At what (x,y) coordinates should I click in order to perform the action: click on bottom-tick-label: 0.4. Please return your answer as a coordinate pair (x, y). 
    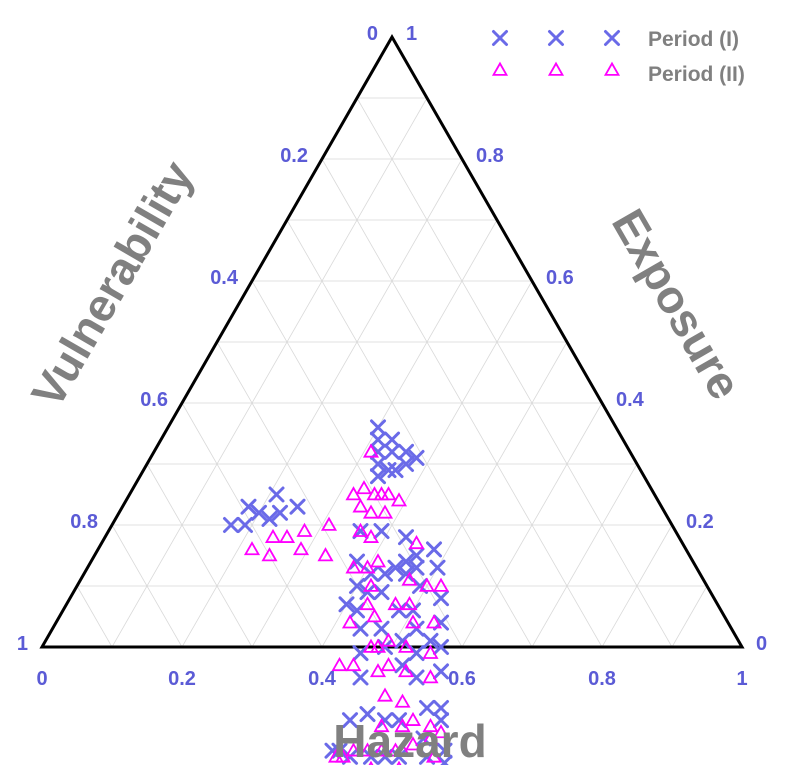
    Looking at the image, I should click on (322, 679).